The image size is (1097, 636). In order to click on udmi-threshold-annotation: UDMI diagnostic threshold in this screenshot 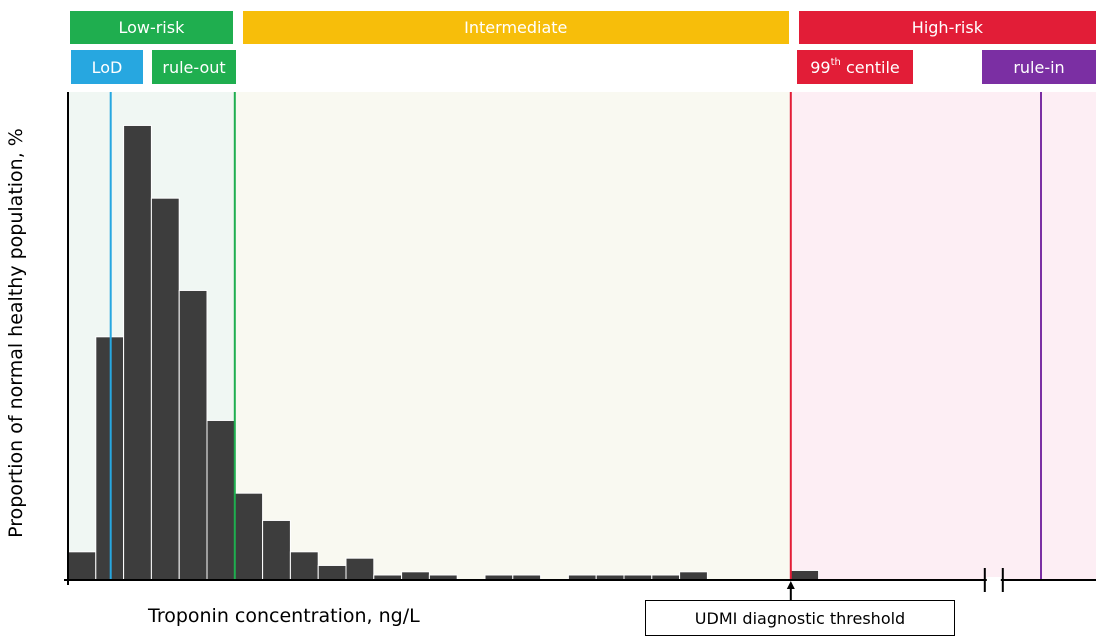, I will do `click(800, 618)`.